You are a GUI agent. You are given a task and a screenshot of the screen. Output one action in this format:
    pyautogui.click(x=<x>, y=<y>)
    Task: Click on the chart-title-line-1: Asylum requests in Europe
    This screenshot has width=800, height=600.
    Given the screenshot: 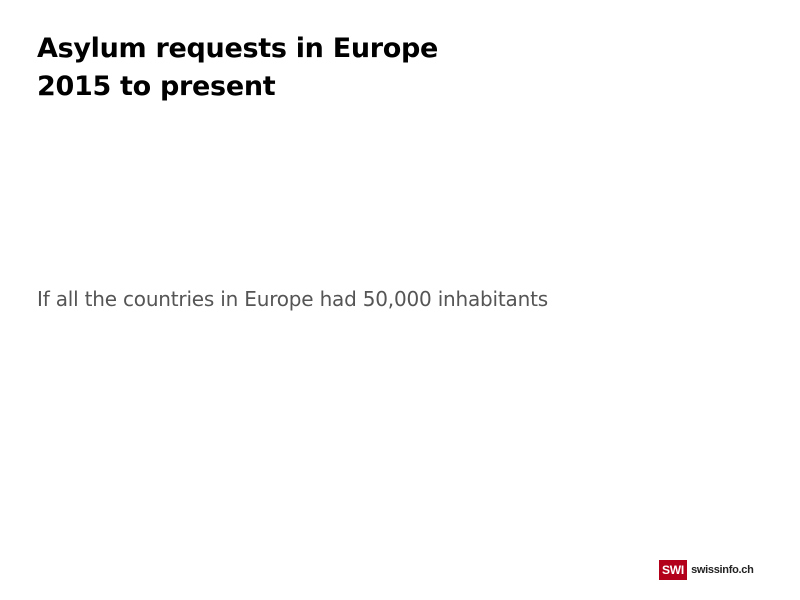 What is the action you would take?
    pyautogui.click(x=238, y=48)
    